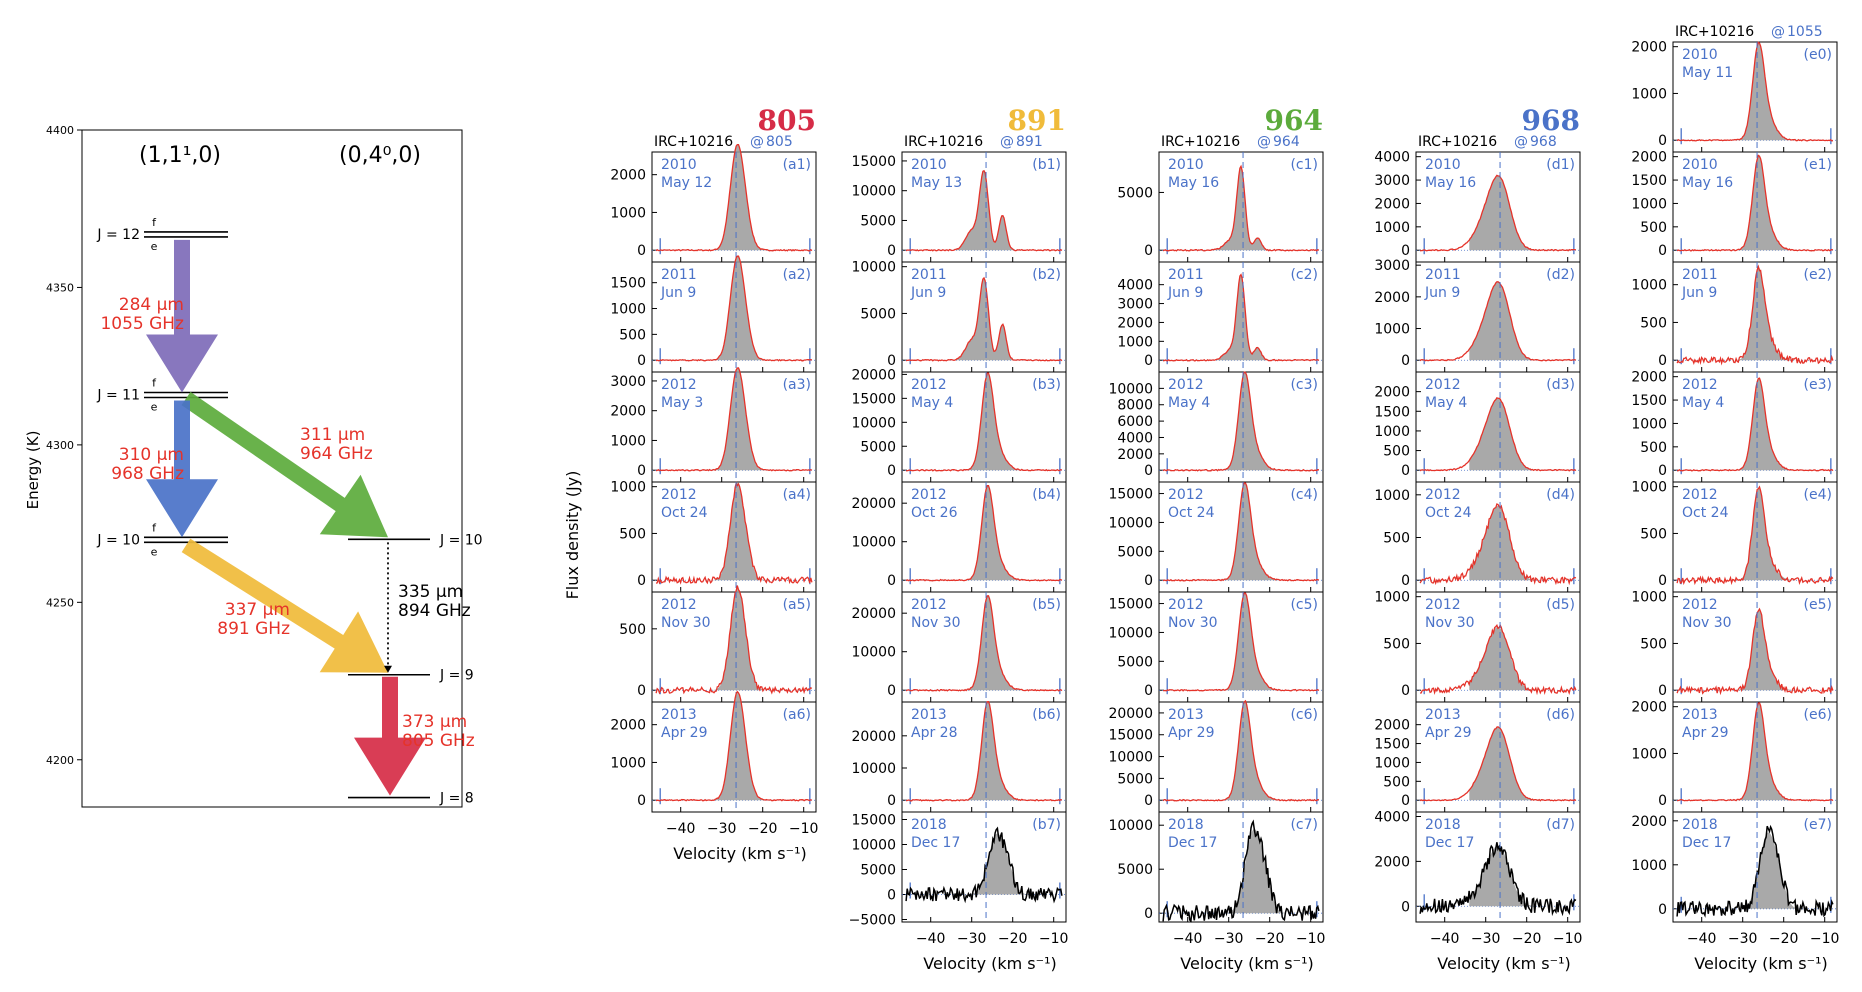 The width and height of the screenshot is (1862, 992). Describe the element at coordinates (272, 468) in the screenshot. I see `energy-plot-frame` at that location.